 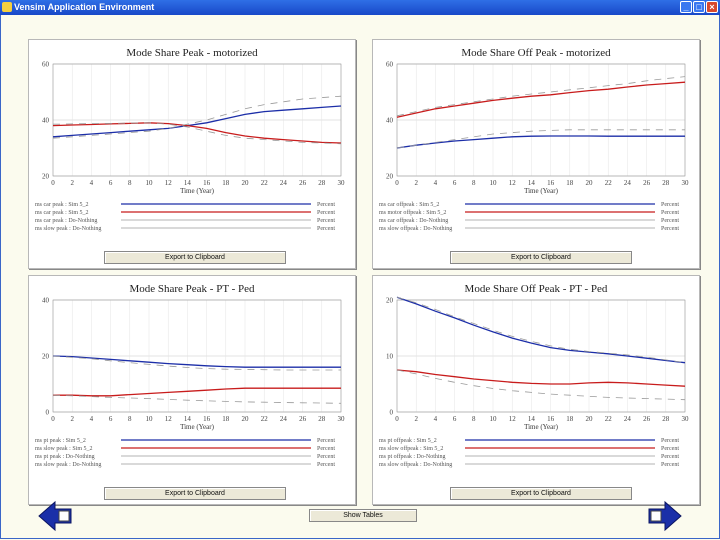 What do you see at coordinates (55, 516) in the screenshot?
I see `left-arrow-icon` at bounding box center [55, 516].